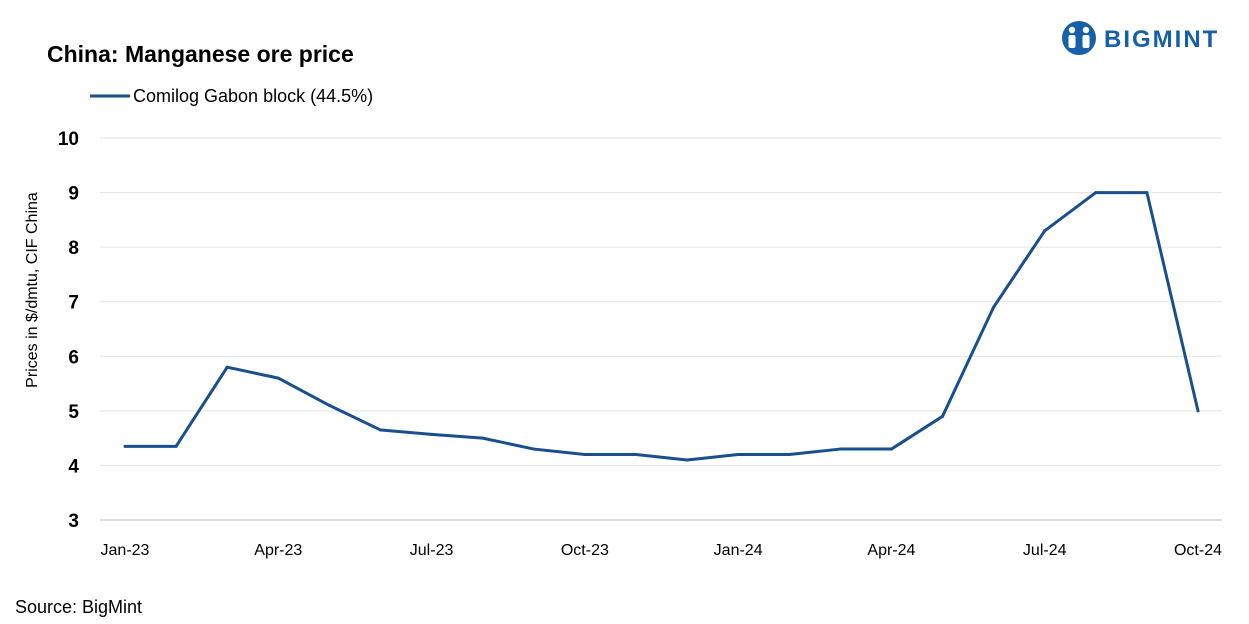 The width and height of the screenshot is (1249, 624). Describe the element at coordinates (1045, 550) in the screenshot. I see `x-tick-label: Jul-24` at that location.